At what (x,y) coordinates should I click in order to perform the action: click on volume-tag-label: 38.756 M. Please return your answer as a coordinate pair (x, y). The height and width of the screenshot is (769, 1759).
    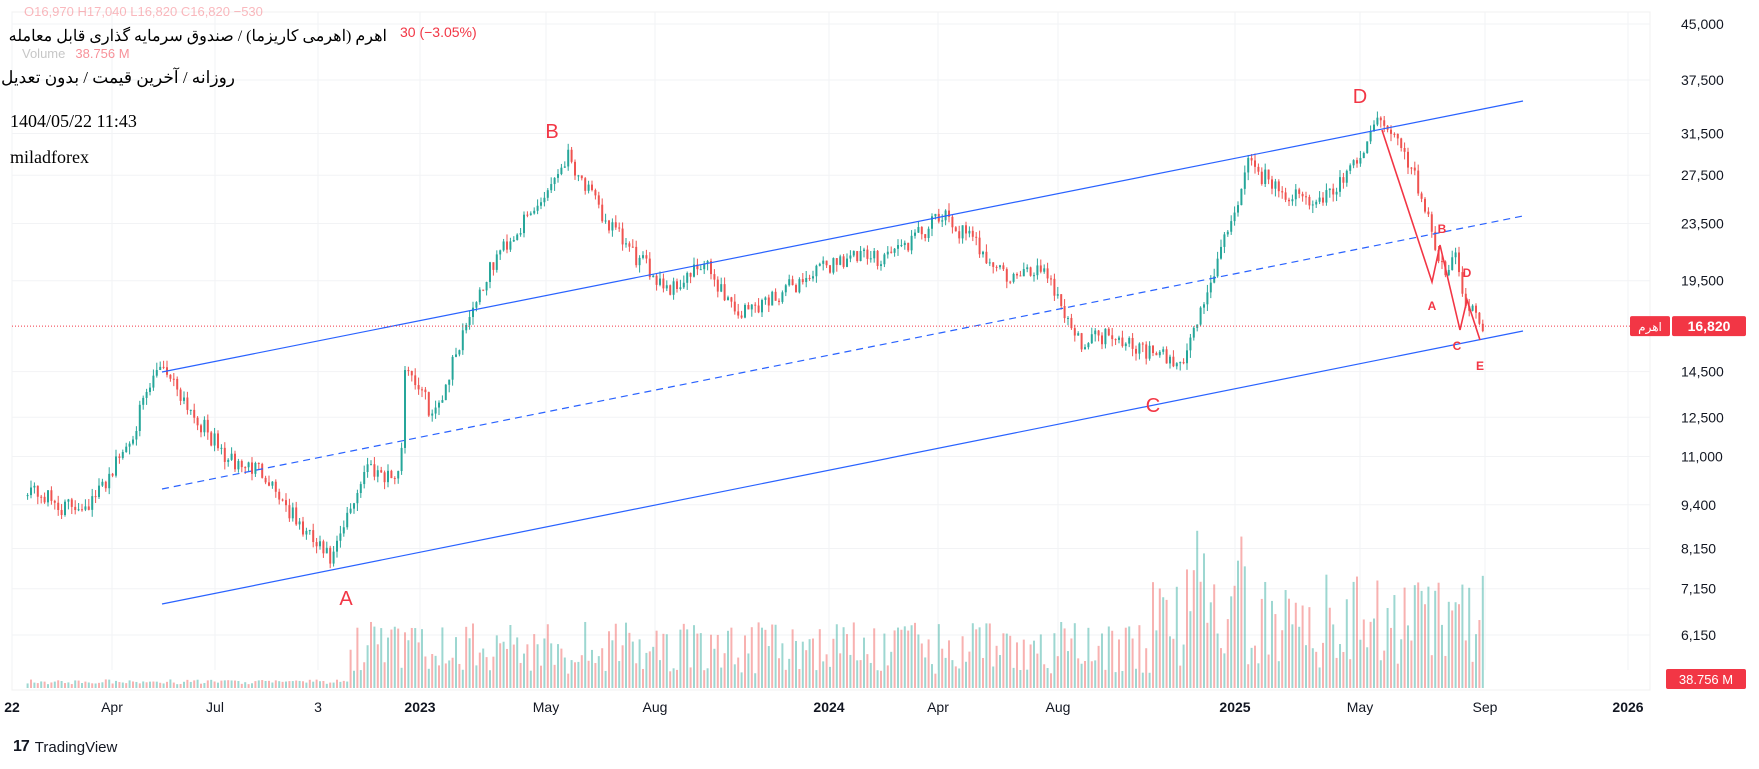
    Looking at the image, I should click on (1706, 679).